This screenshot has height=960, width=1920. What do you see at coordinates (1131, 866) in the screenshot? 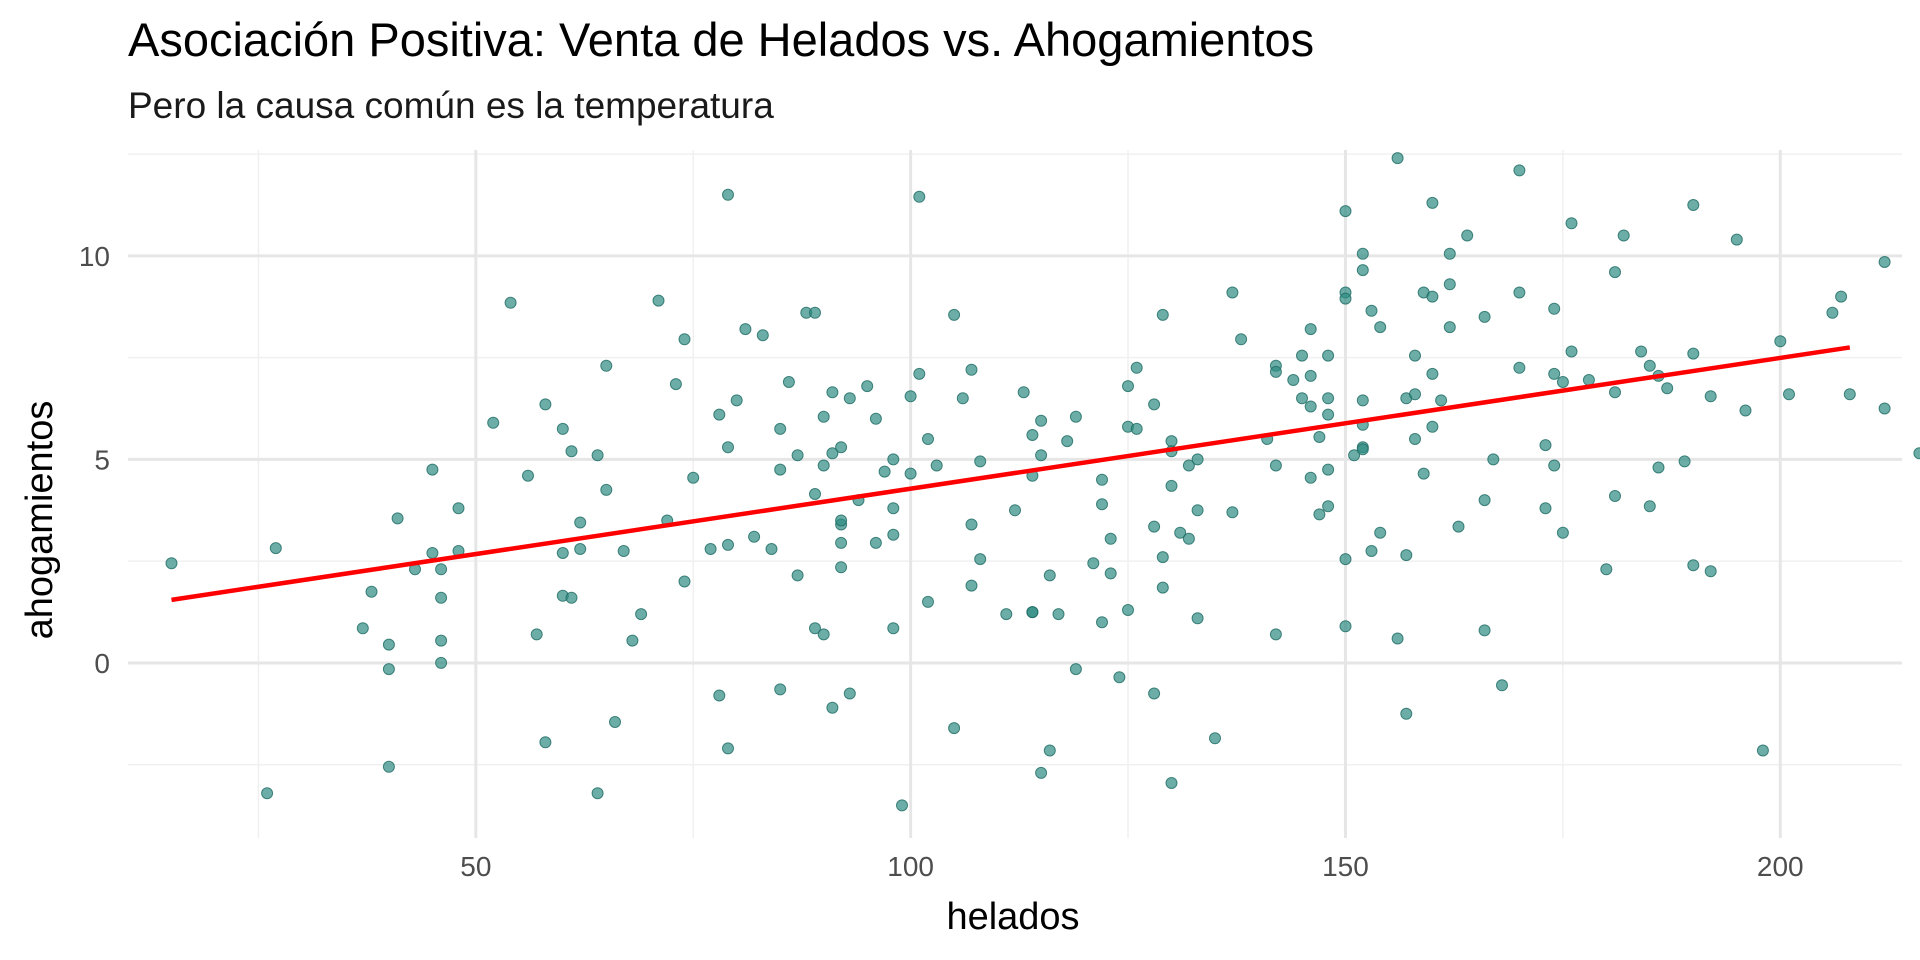
I see `x-axis-tick-labels: 50 100 150 200` at bounding box center [1131, 866].